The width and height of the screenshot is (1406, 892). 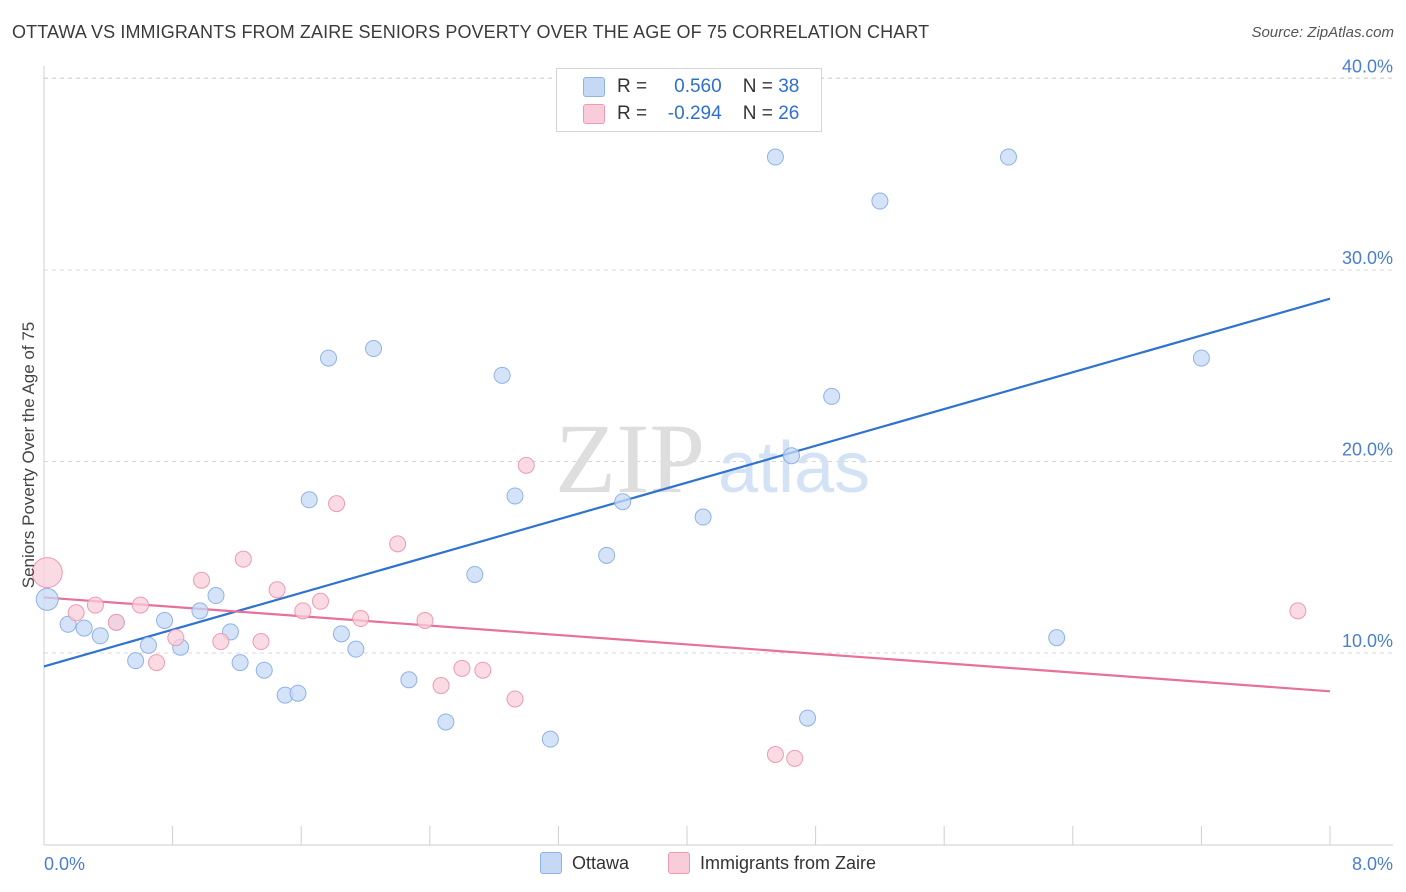 I want to click on source-label: Source: ZipAtlas.com, so click(x=1322, y=32).